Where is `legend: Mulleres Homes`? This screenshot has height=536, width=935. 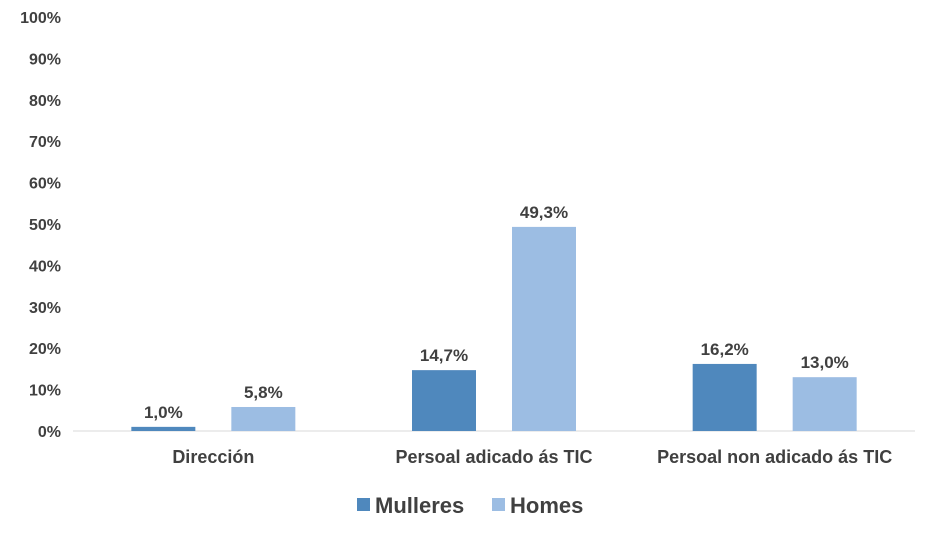
legend: Mulleres Homes is located at coordinates (470, 505).